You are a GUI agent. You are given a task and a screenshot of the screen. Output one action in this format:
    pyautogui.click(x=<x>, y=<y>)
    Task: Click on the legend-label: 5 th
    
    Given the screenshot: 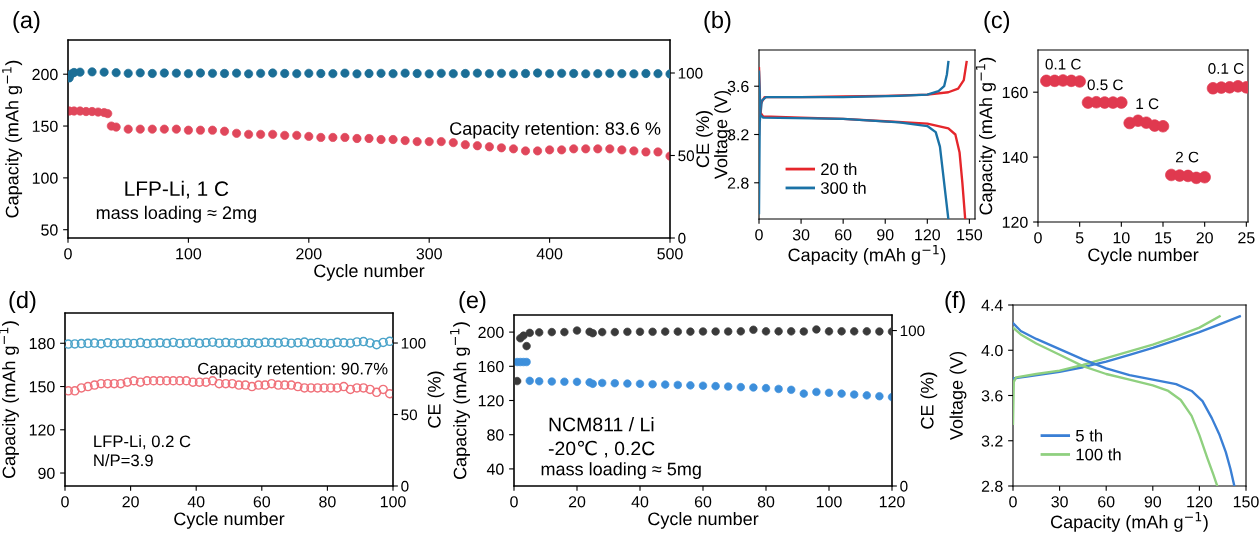 What is the action you would take?
    pyautogui.click(x=1089, y=435)
    